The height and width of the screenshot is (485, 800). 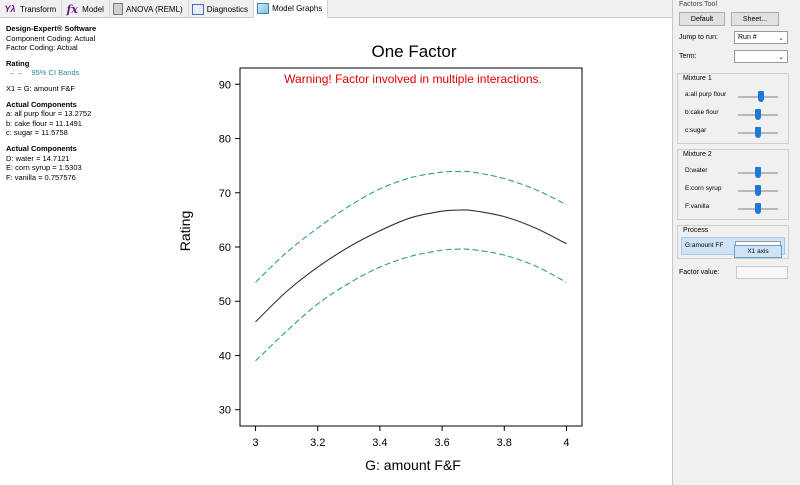 What do you see at coordinates (263, 8) in the screenshot?
I see `model-graphs-icon` at bounding box center [263, 8].